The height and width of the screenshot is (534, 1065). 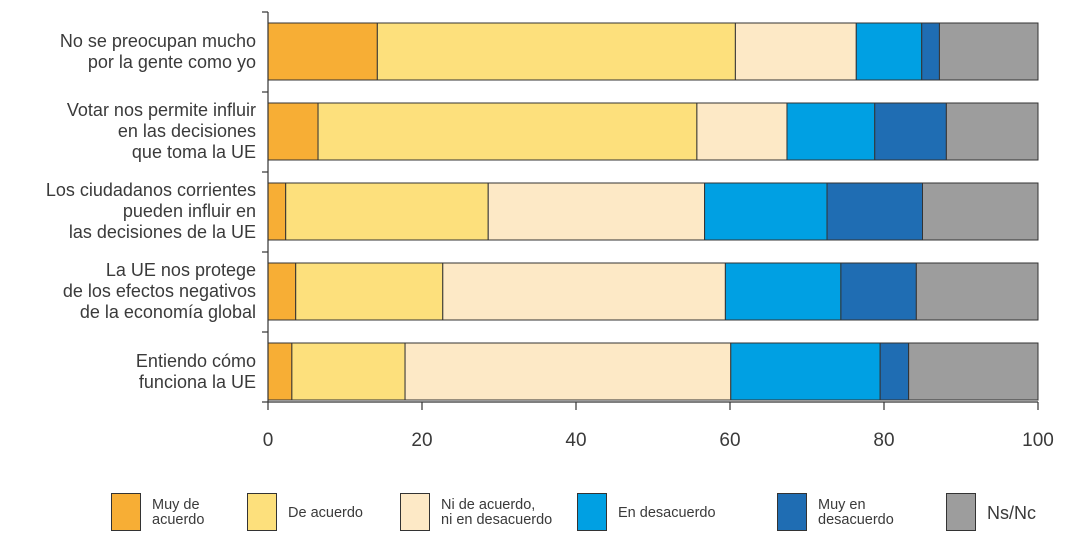 What do you see at coordinates (856, 512) in the screenshot?
I see `legend-label-4: Muy en desacuerdo` at bounding box center [856, 512].